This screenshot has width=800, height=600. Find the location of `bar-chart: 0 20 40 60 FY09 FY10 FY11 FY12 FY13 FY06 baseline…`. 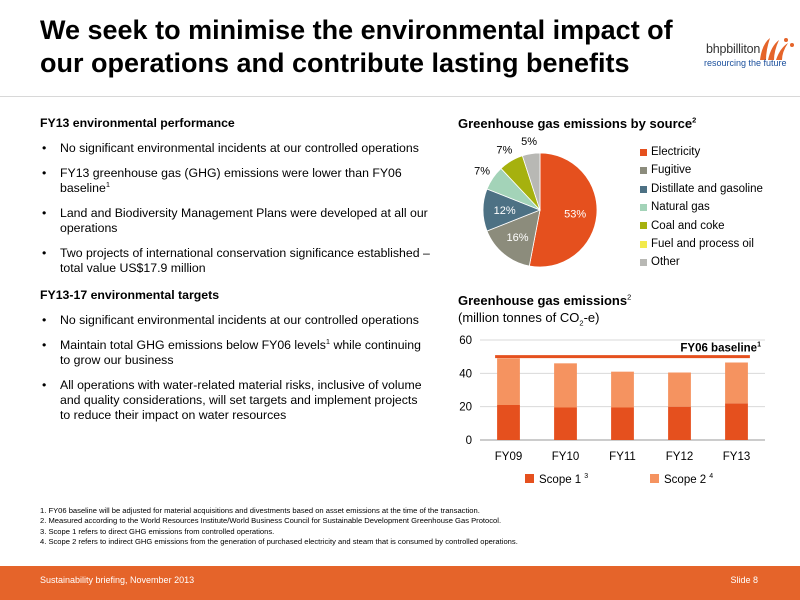

bar-chart: 0 20 40 60 FY09 FY10 FY11 FY12 FY13 FY06 baseline… is located at coordinates (612, 410).